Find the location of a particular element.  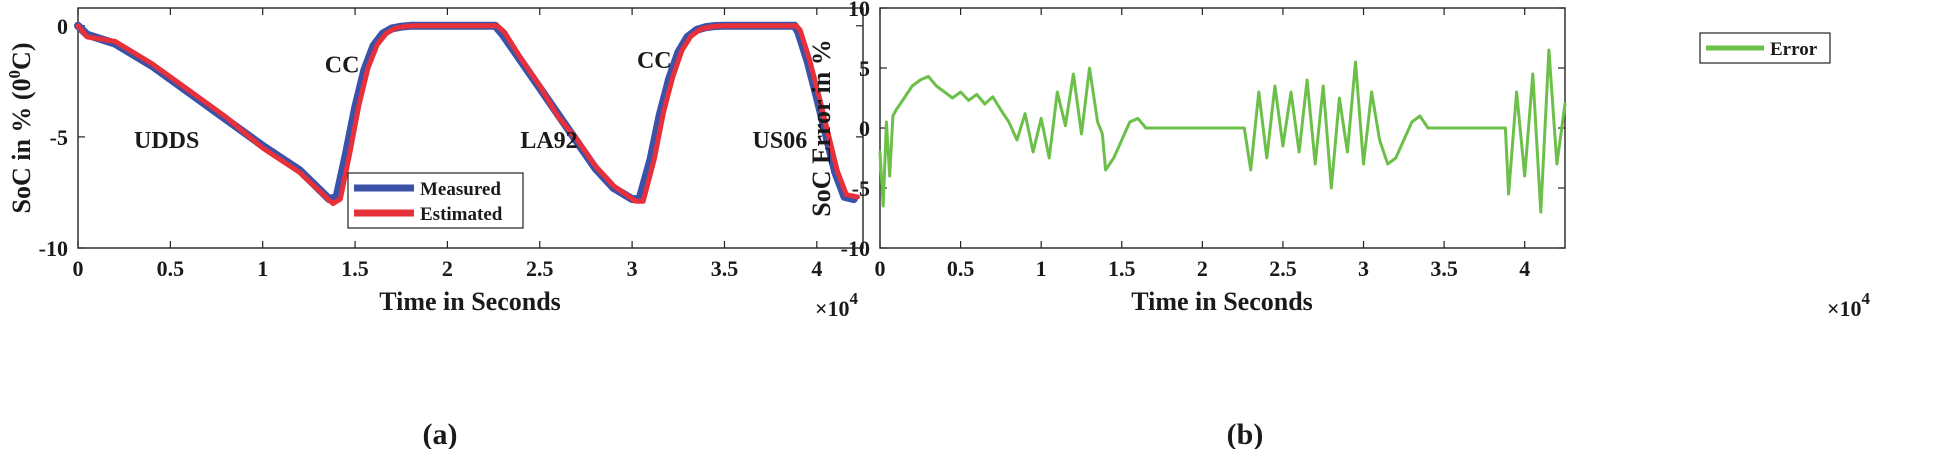

panel-a-legend: Measured Estimated is located at coordinates (435, 200).